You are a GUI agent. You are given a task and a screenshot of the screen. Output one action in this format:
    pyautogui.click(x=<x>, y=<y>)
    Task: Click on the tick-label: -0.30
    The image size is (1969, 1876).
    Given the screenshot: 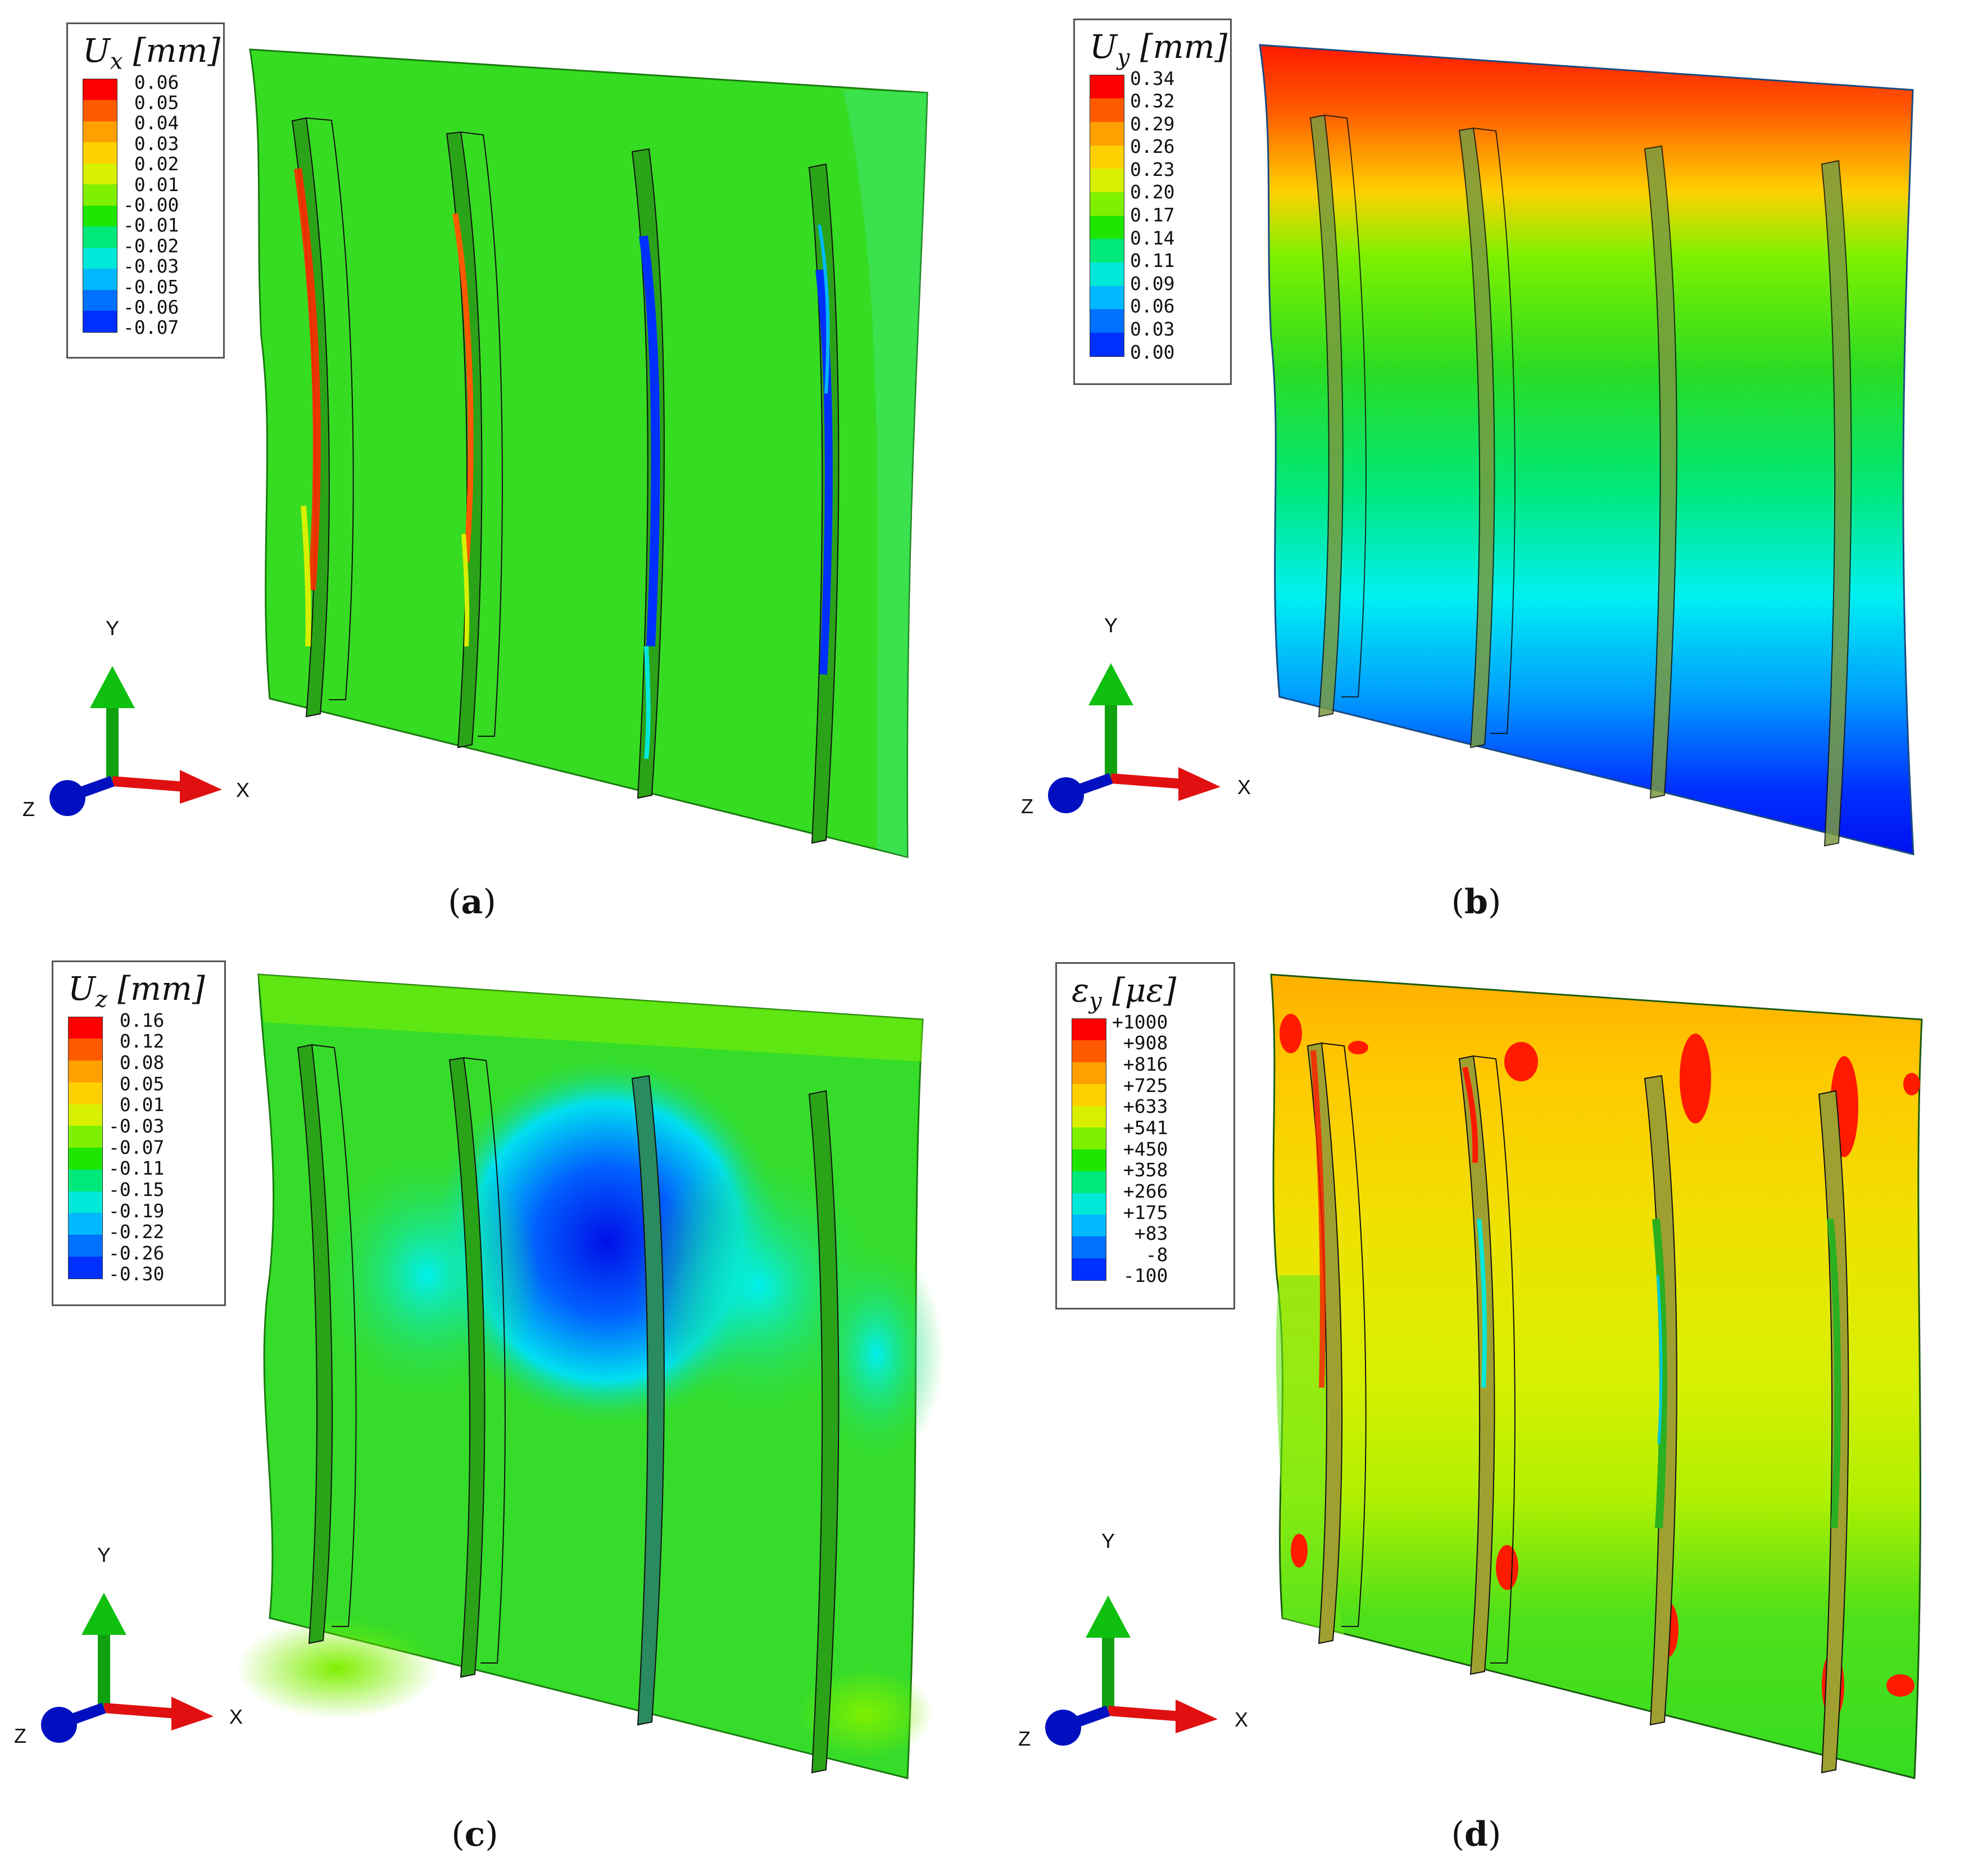 What is the action you would take?
    pyautogui.click(x=136, y=1274)
    